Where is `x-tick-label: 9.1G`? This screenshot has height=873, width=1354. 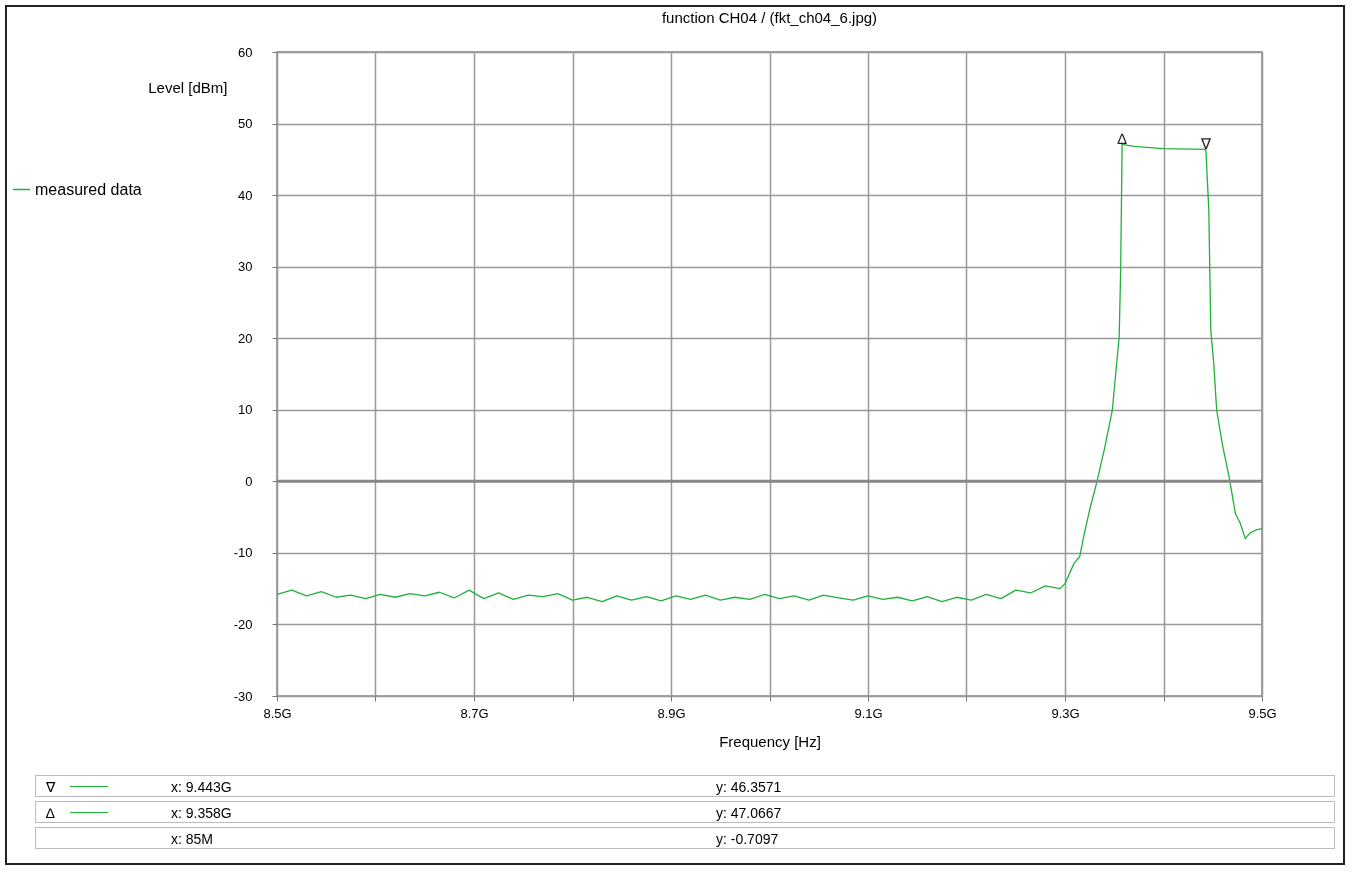
x-tick-label: 9.1G is located at coordinates (868, 713).